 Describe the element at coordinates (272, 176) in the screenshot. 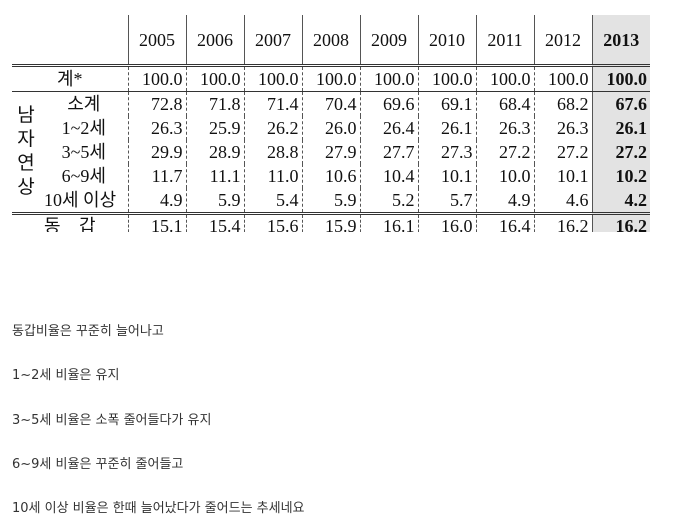

I see `value-cell: 11.0` at that location.